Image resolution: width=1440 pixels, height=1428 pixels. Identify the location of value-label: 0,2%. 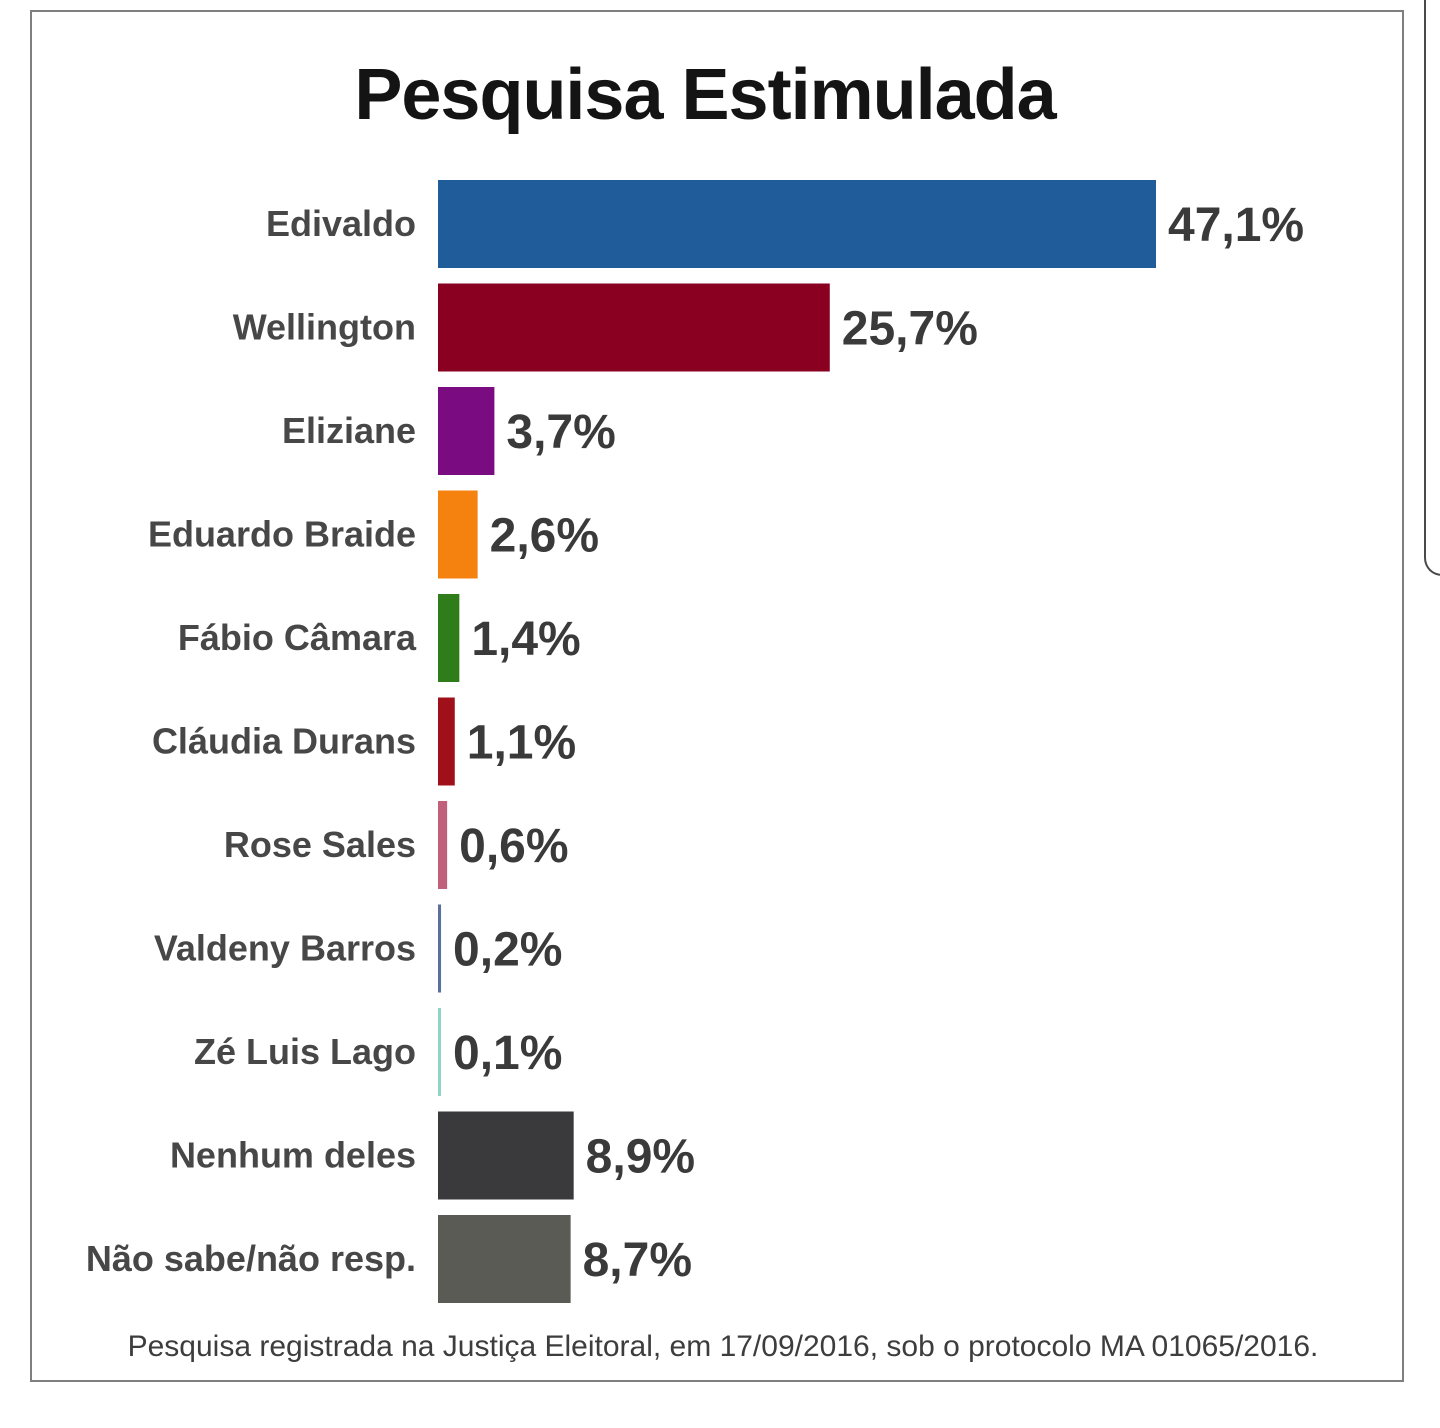
(507, 950).